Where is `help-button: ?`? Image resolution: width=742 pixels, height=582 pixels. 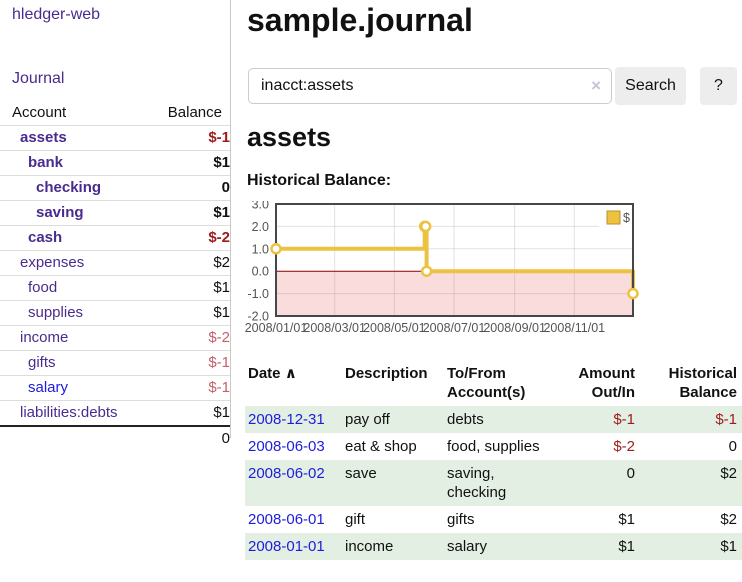
help-button: ? is located at coordinates (718, 86).